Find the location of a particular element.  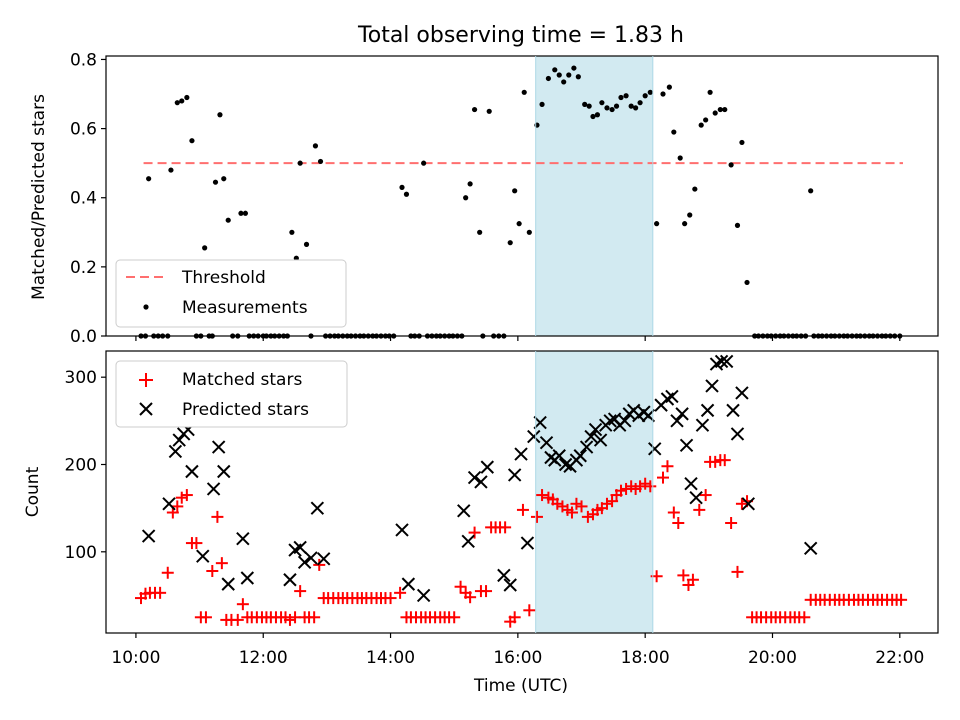

y-tick-label: 300 is located at coordinates (81, 378).